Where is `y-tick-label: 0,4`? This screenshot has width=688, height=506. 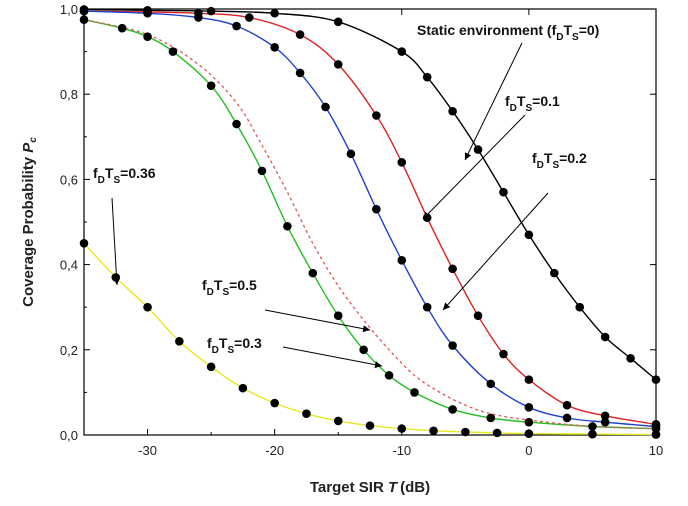 y-tick-label: 0,4 is located at coordinates (69, 265).